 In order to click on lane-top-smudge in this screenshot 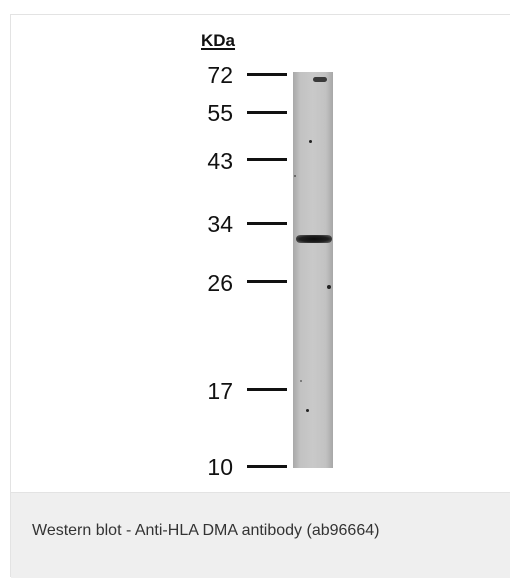, I will do `click(320, 79)`.